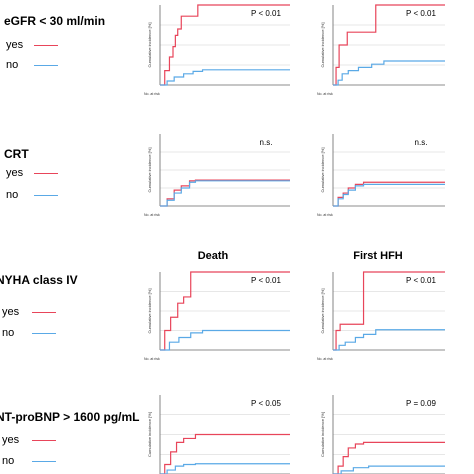 The width and height of the screenshot is (474, 474). Describe the element at coordinates (55, 21) in the screenshot. I see `row-label: eGFR < 30 ml/min` at that location.